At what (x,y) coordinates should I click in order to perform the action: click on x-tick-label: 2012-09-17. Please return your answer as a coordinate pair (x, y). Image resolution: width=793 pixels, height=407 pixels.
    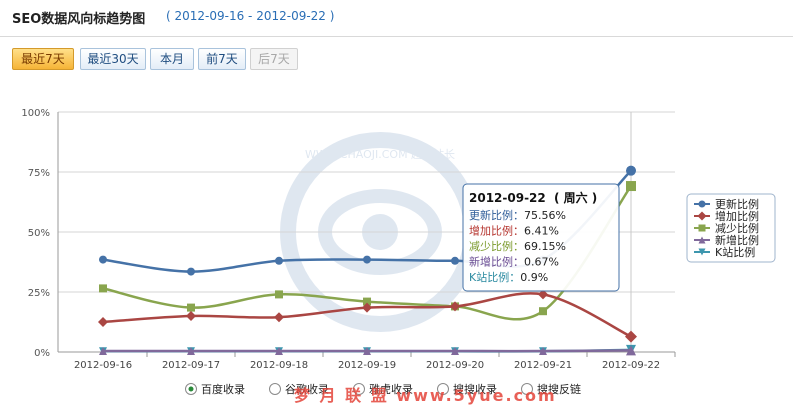
    Looking at the image, I should click on (191, 365).